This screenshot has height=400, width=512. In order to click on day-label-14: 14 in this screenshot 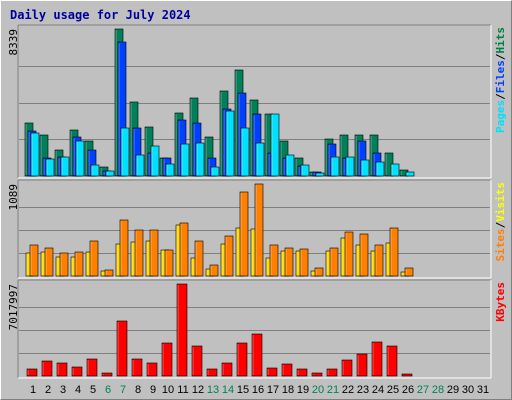, I will do `click(228, 390)`.